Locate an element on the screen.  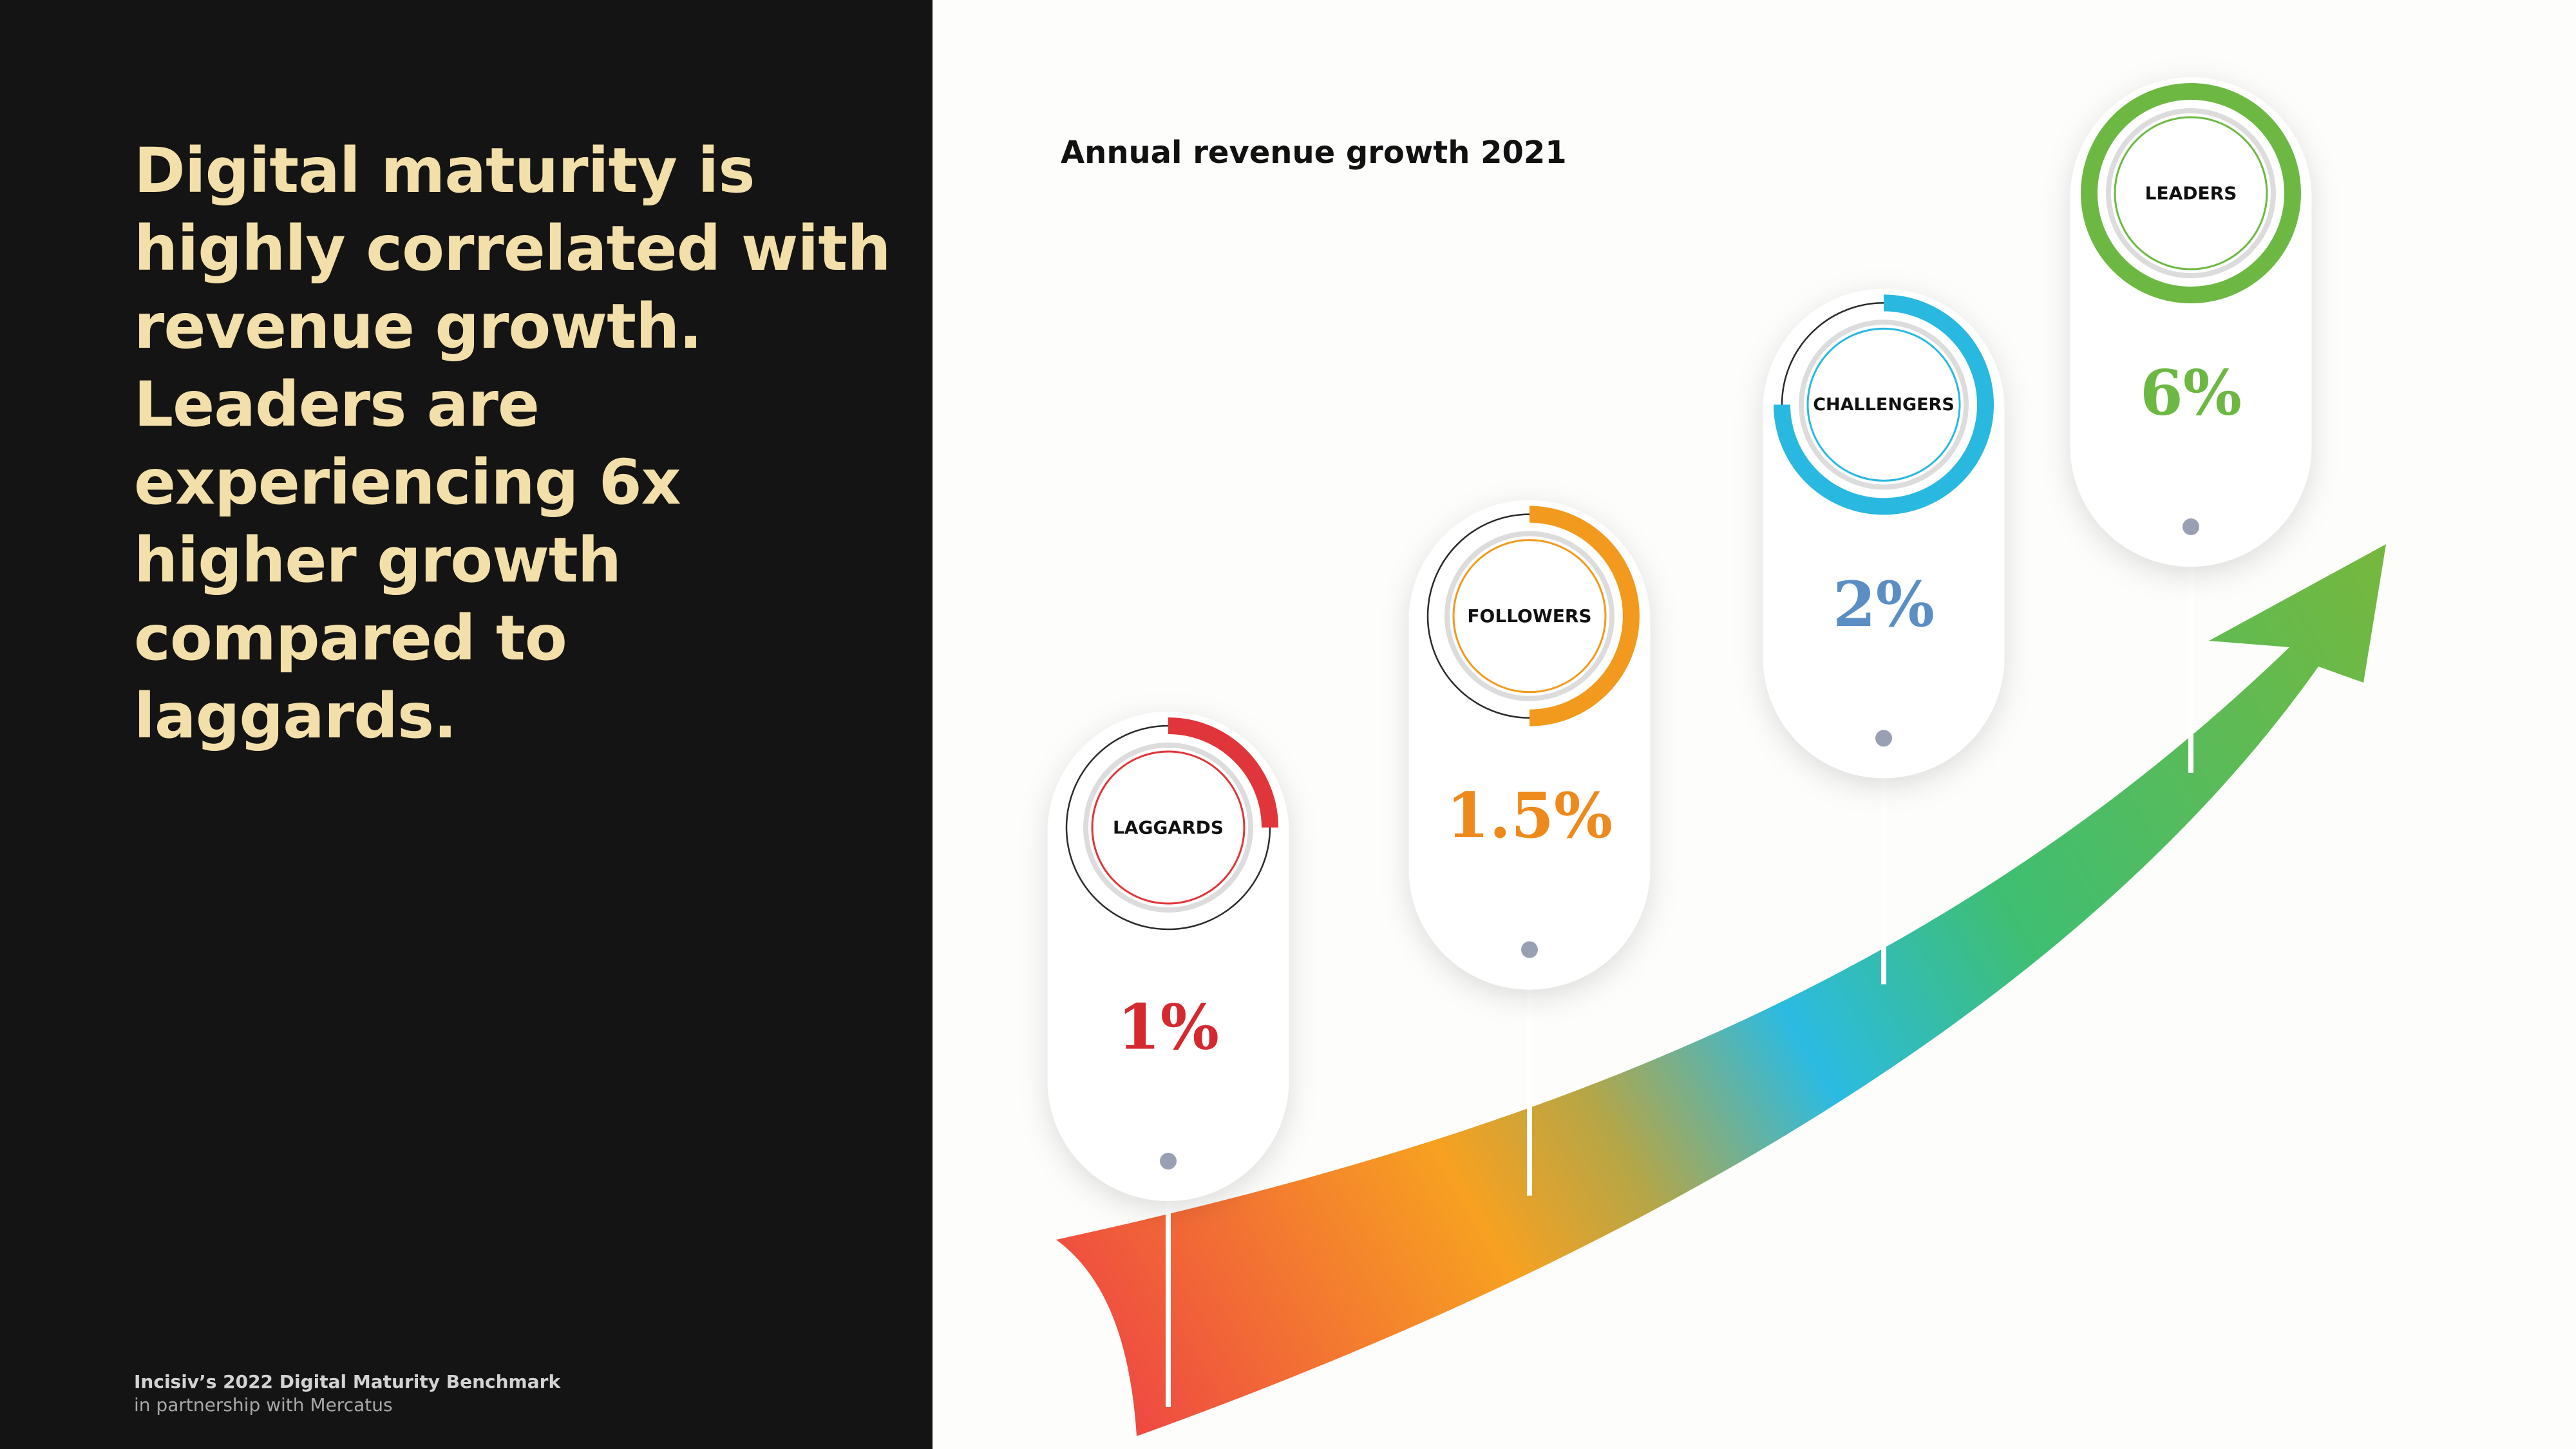
value-label: 2% is located at coordinates (1884, 604).